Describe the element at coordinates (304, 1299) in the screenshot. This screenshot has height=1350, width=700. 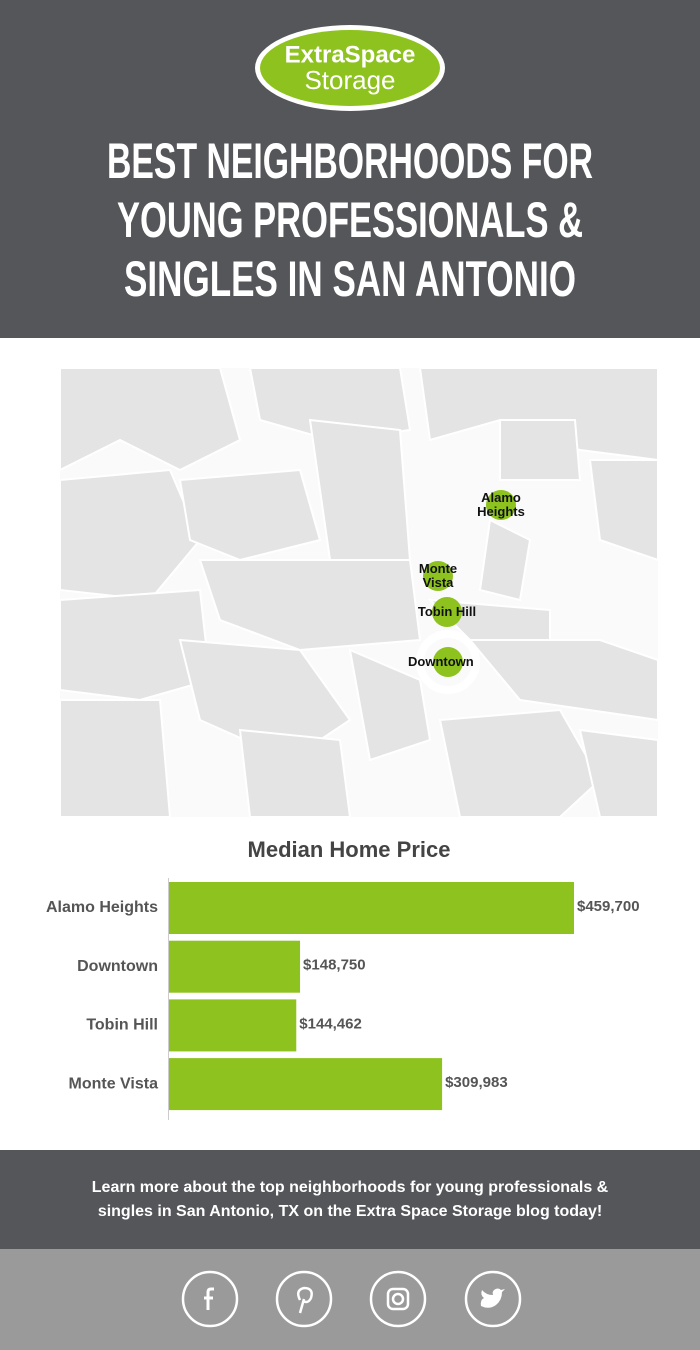
I see `pinterest-icon` at that location.